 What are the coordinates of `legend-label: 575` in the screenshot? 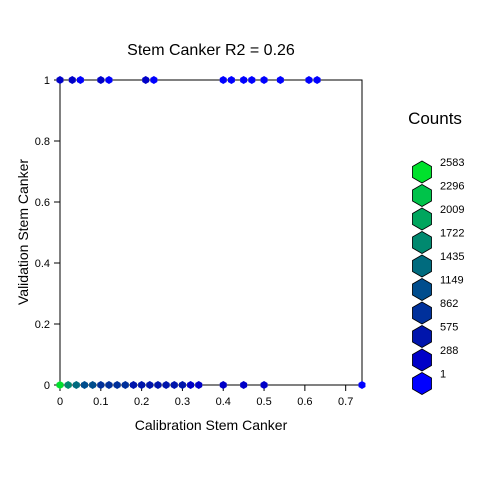 It's located at (449, 328).